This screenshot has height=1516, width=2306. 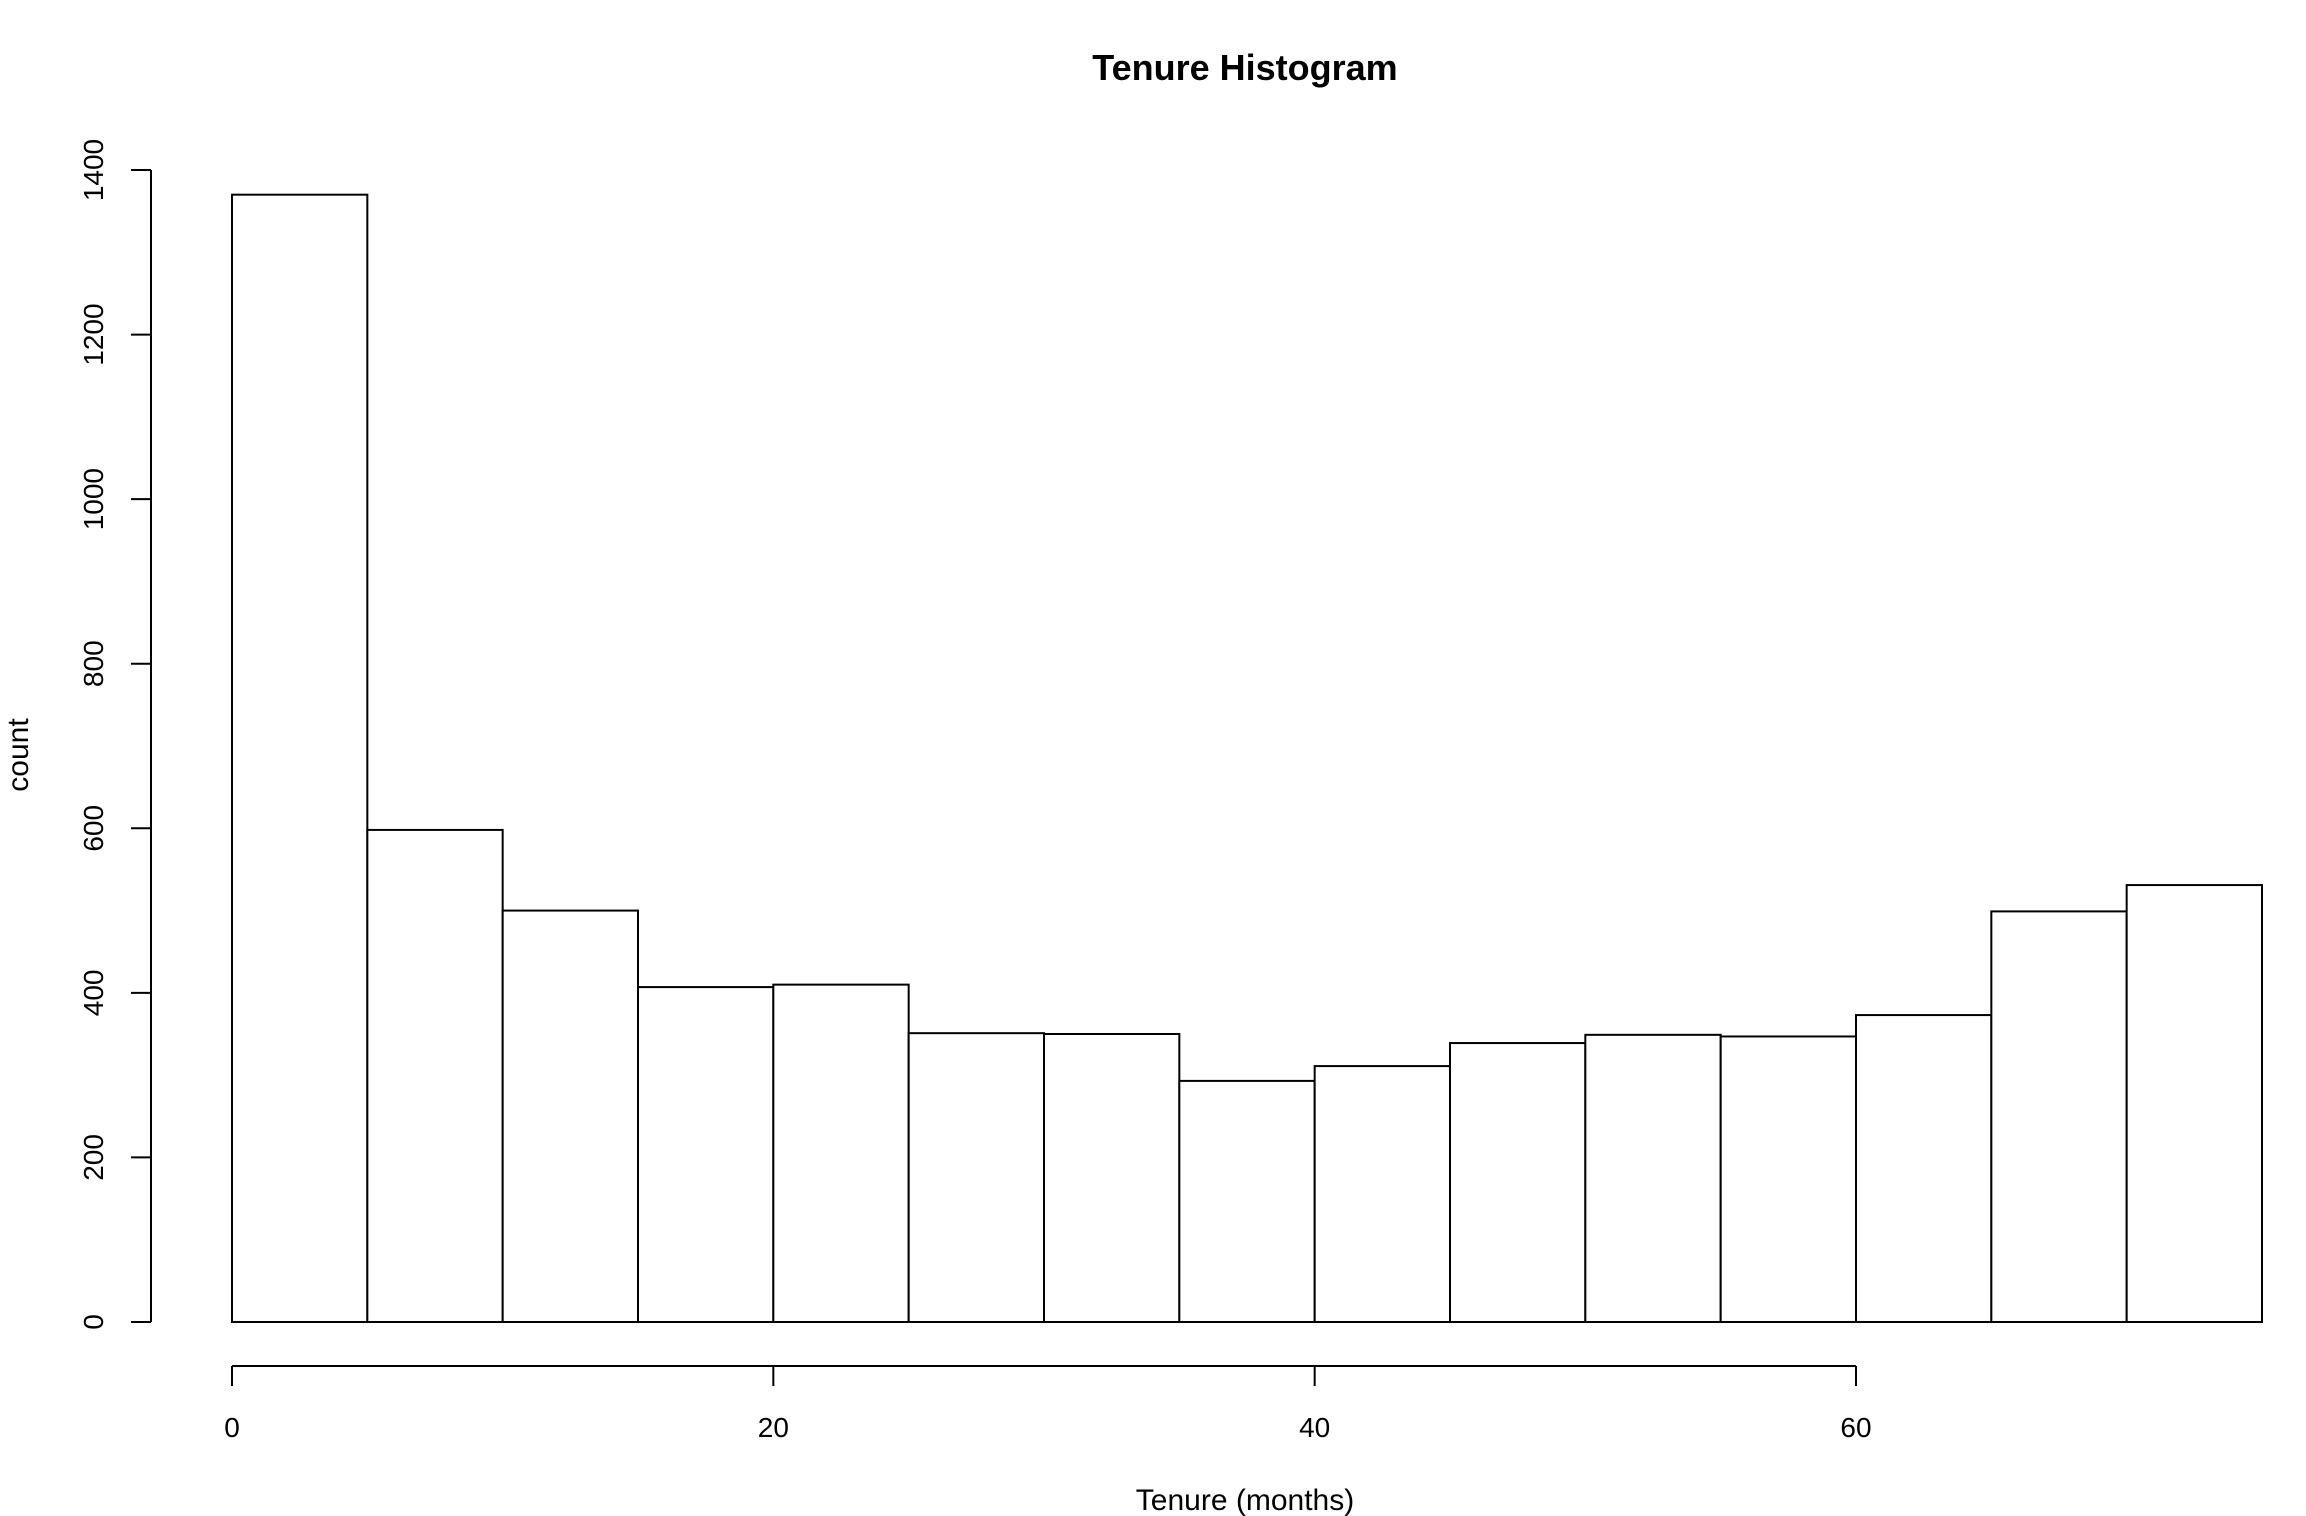 I want to click on x-tick-label: 60, so click(x=1855, y=1427).